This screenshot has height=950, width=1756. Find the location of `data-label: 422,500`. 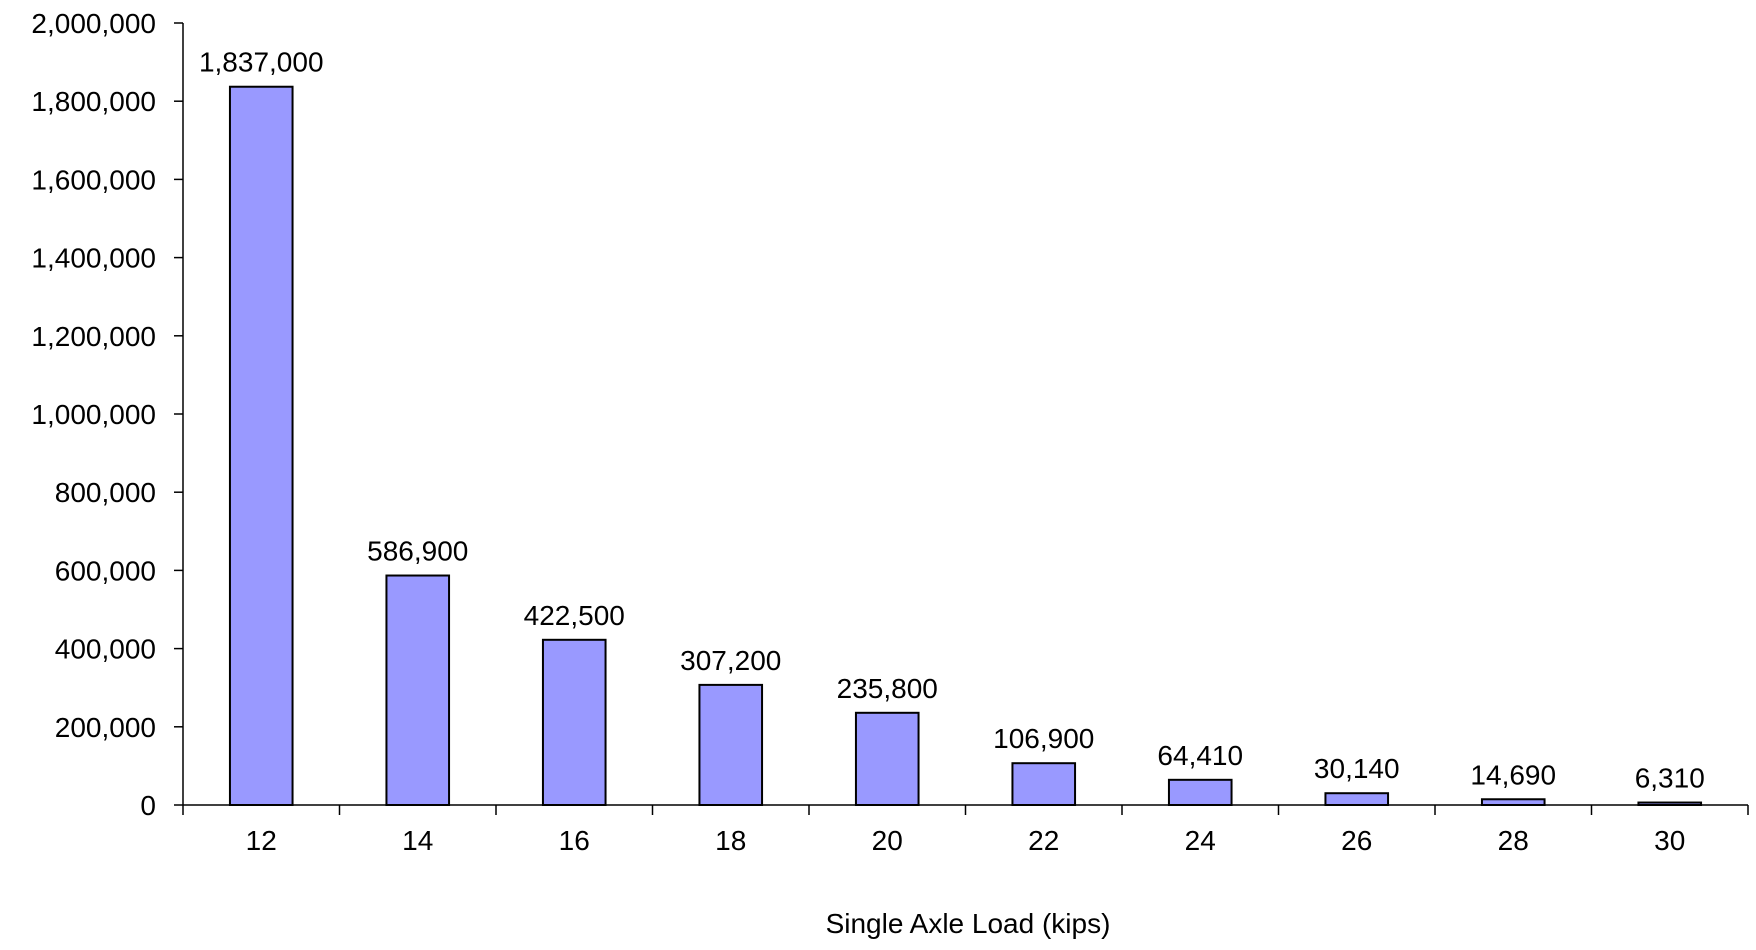

data-label: 422,500 is located at coordinates (574, 615).